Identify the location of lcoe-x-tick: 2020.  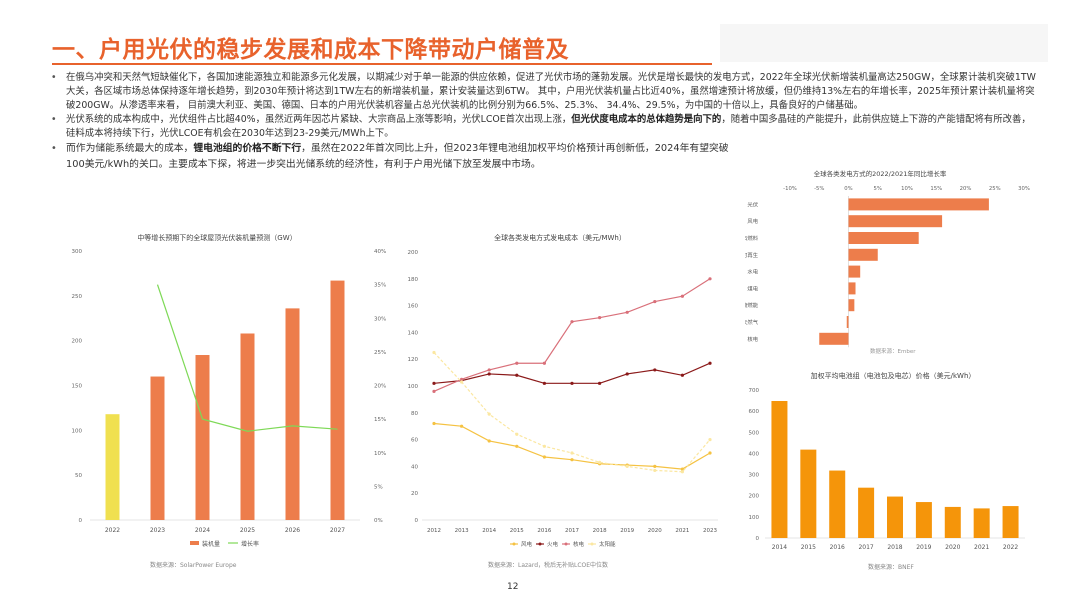
(655, 531).